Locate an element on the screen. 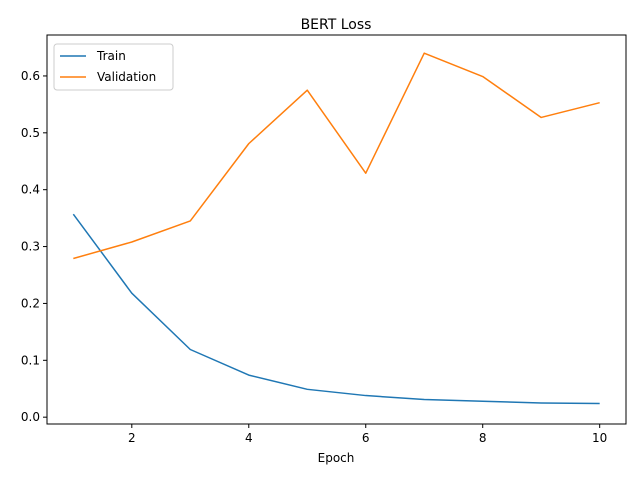  x-axis-label: Epoch is located at coordinates (336, 458).